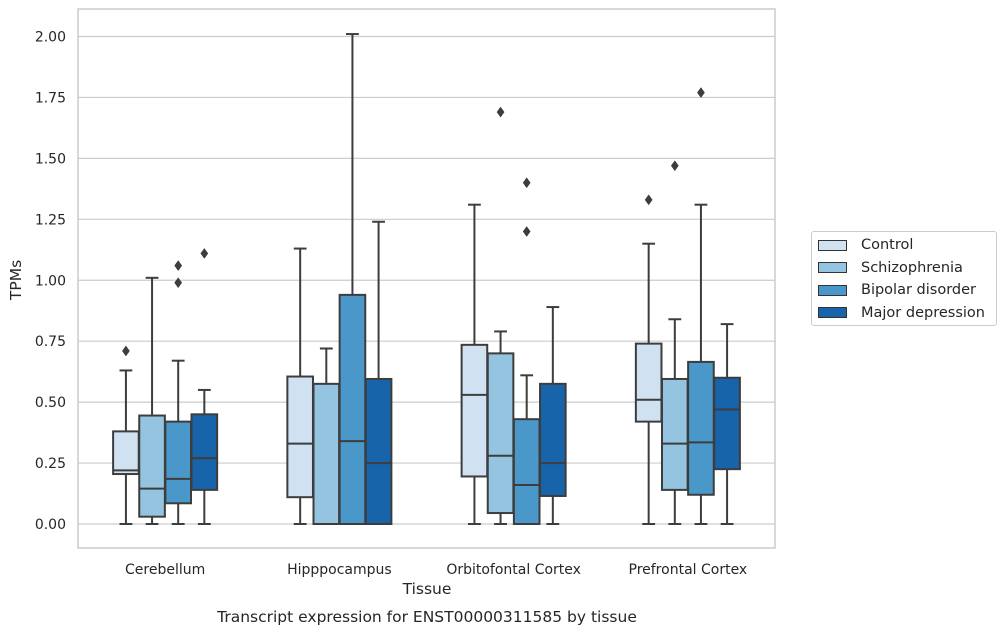 The height and width of the screenshot is (634, 1007). What do you see at coordinates (50, 403) in the screenshot?
I see `y-tick-label: 0.50` at bounding box center [50, 403].